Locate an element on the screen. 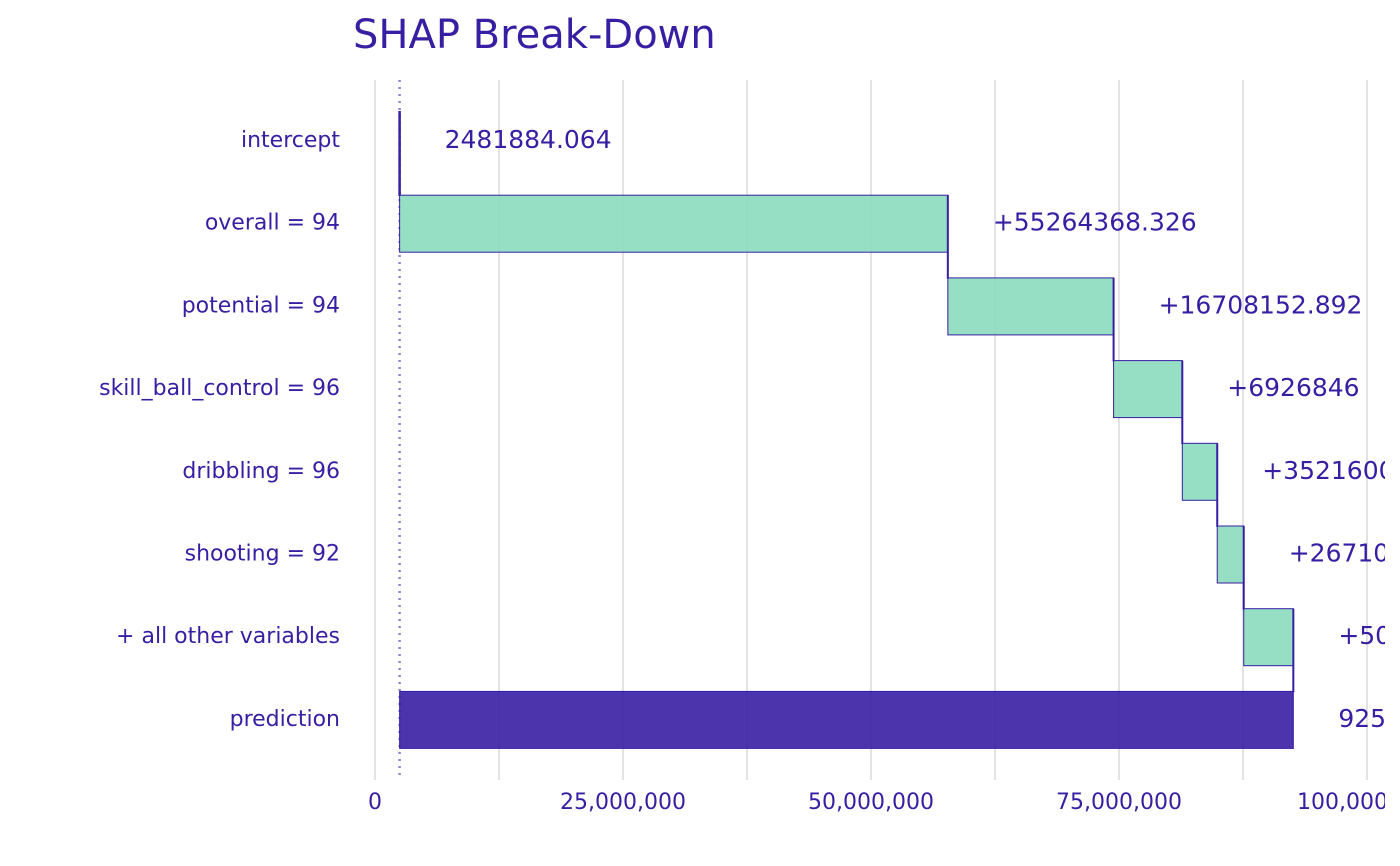  x-tick-label: 25,000,000 is located at coordinates (623, 802).